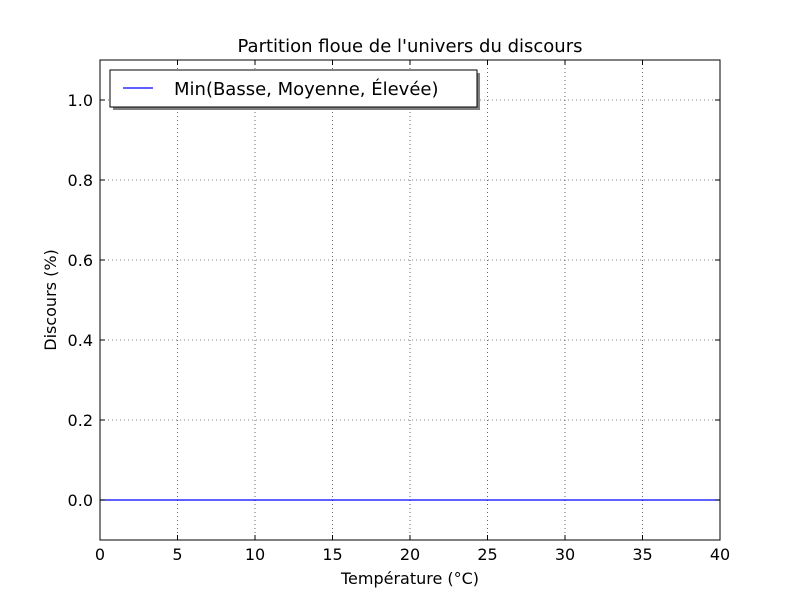  I want to click on legend-box, so click(293, 88).